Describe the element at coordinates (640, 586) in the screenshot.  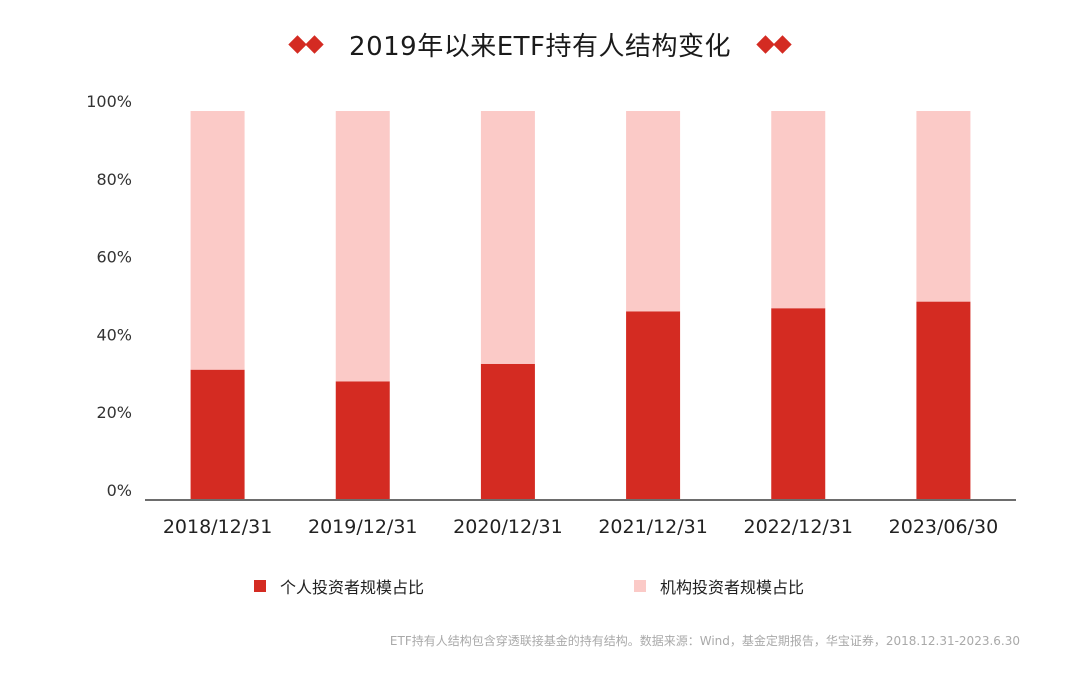
I see `legend-swatch-institutional` at that location.